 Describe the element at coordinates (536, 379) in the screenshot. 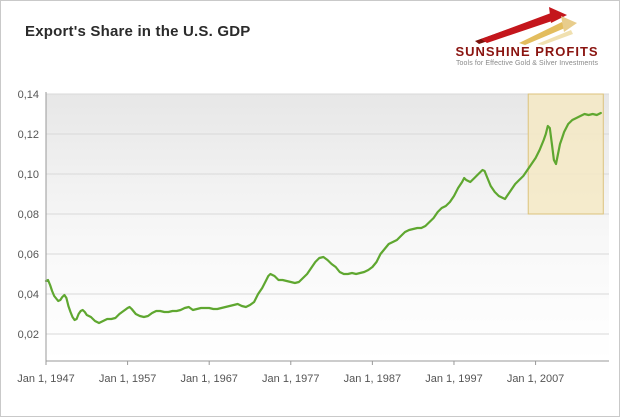

I see `x-tick-label: Jan 1, 2007` at that location.